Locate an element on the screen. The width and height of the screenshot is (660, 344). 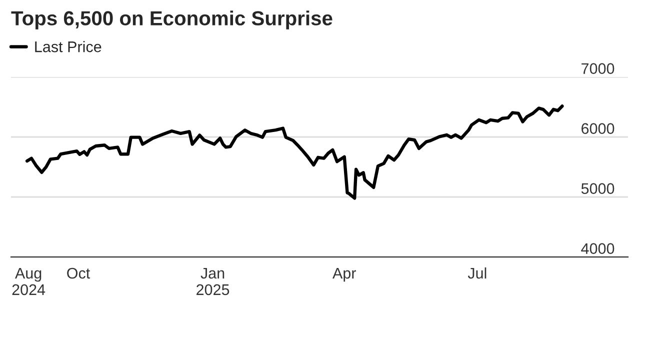
x-tick-label: Jan 2025 is located at coordinates (213, 282).